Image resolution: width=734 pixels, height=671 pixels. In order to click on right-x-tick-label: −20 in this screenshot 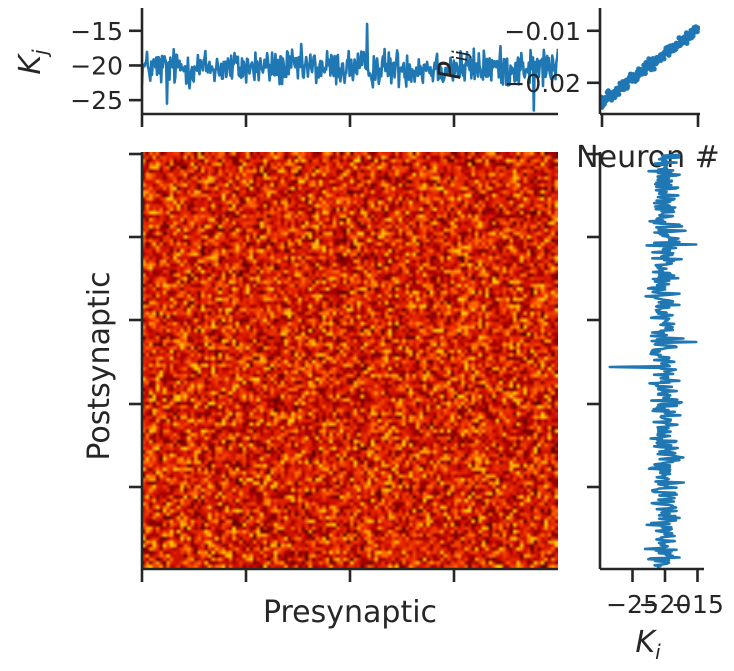, I will do `click(665, 604)`.